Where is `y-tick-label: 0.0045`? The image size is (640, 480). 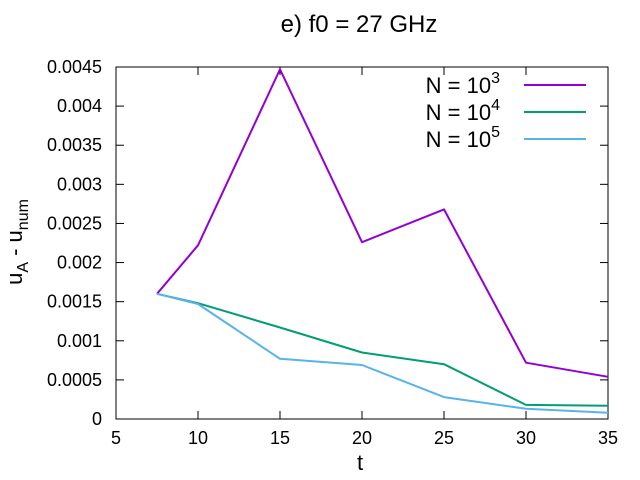
y-tick-label: 0.0045 is located at coordinates (74, 67).